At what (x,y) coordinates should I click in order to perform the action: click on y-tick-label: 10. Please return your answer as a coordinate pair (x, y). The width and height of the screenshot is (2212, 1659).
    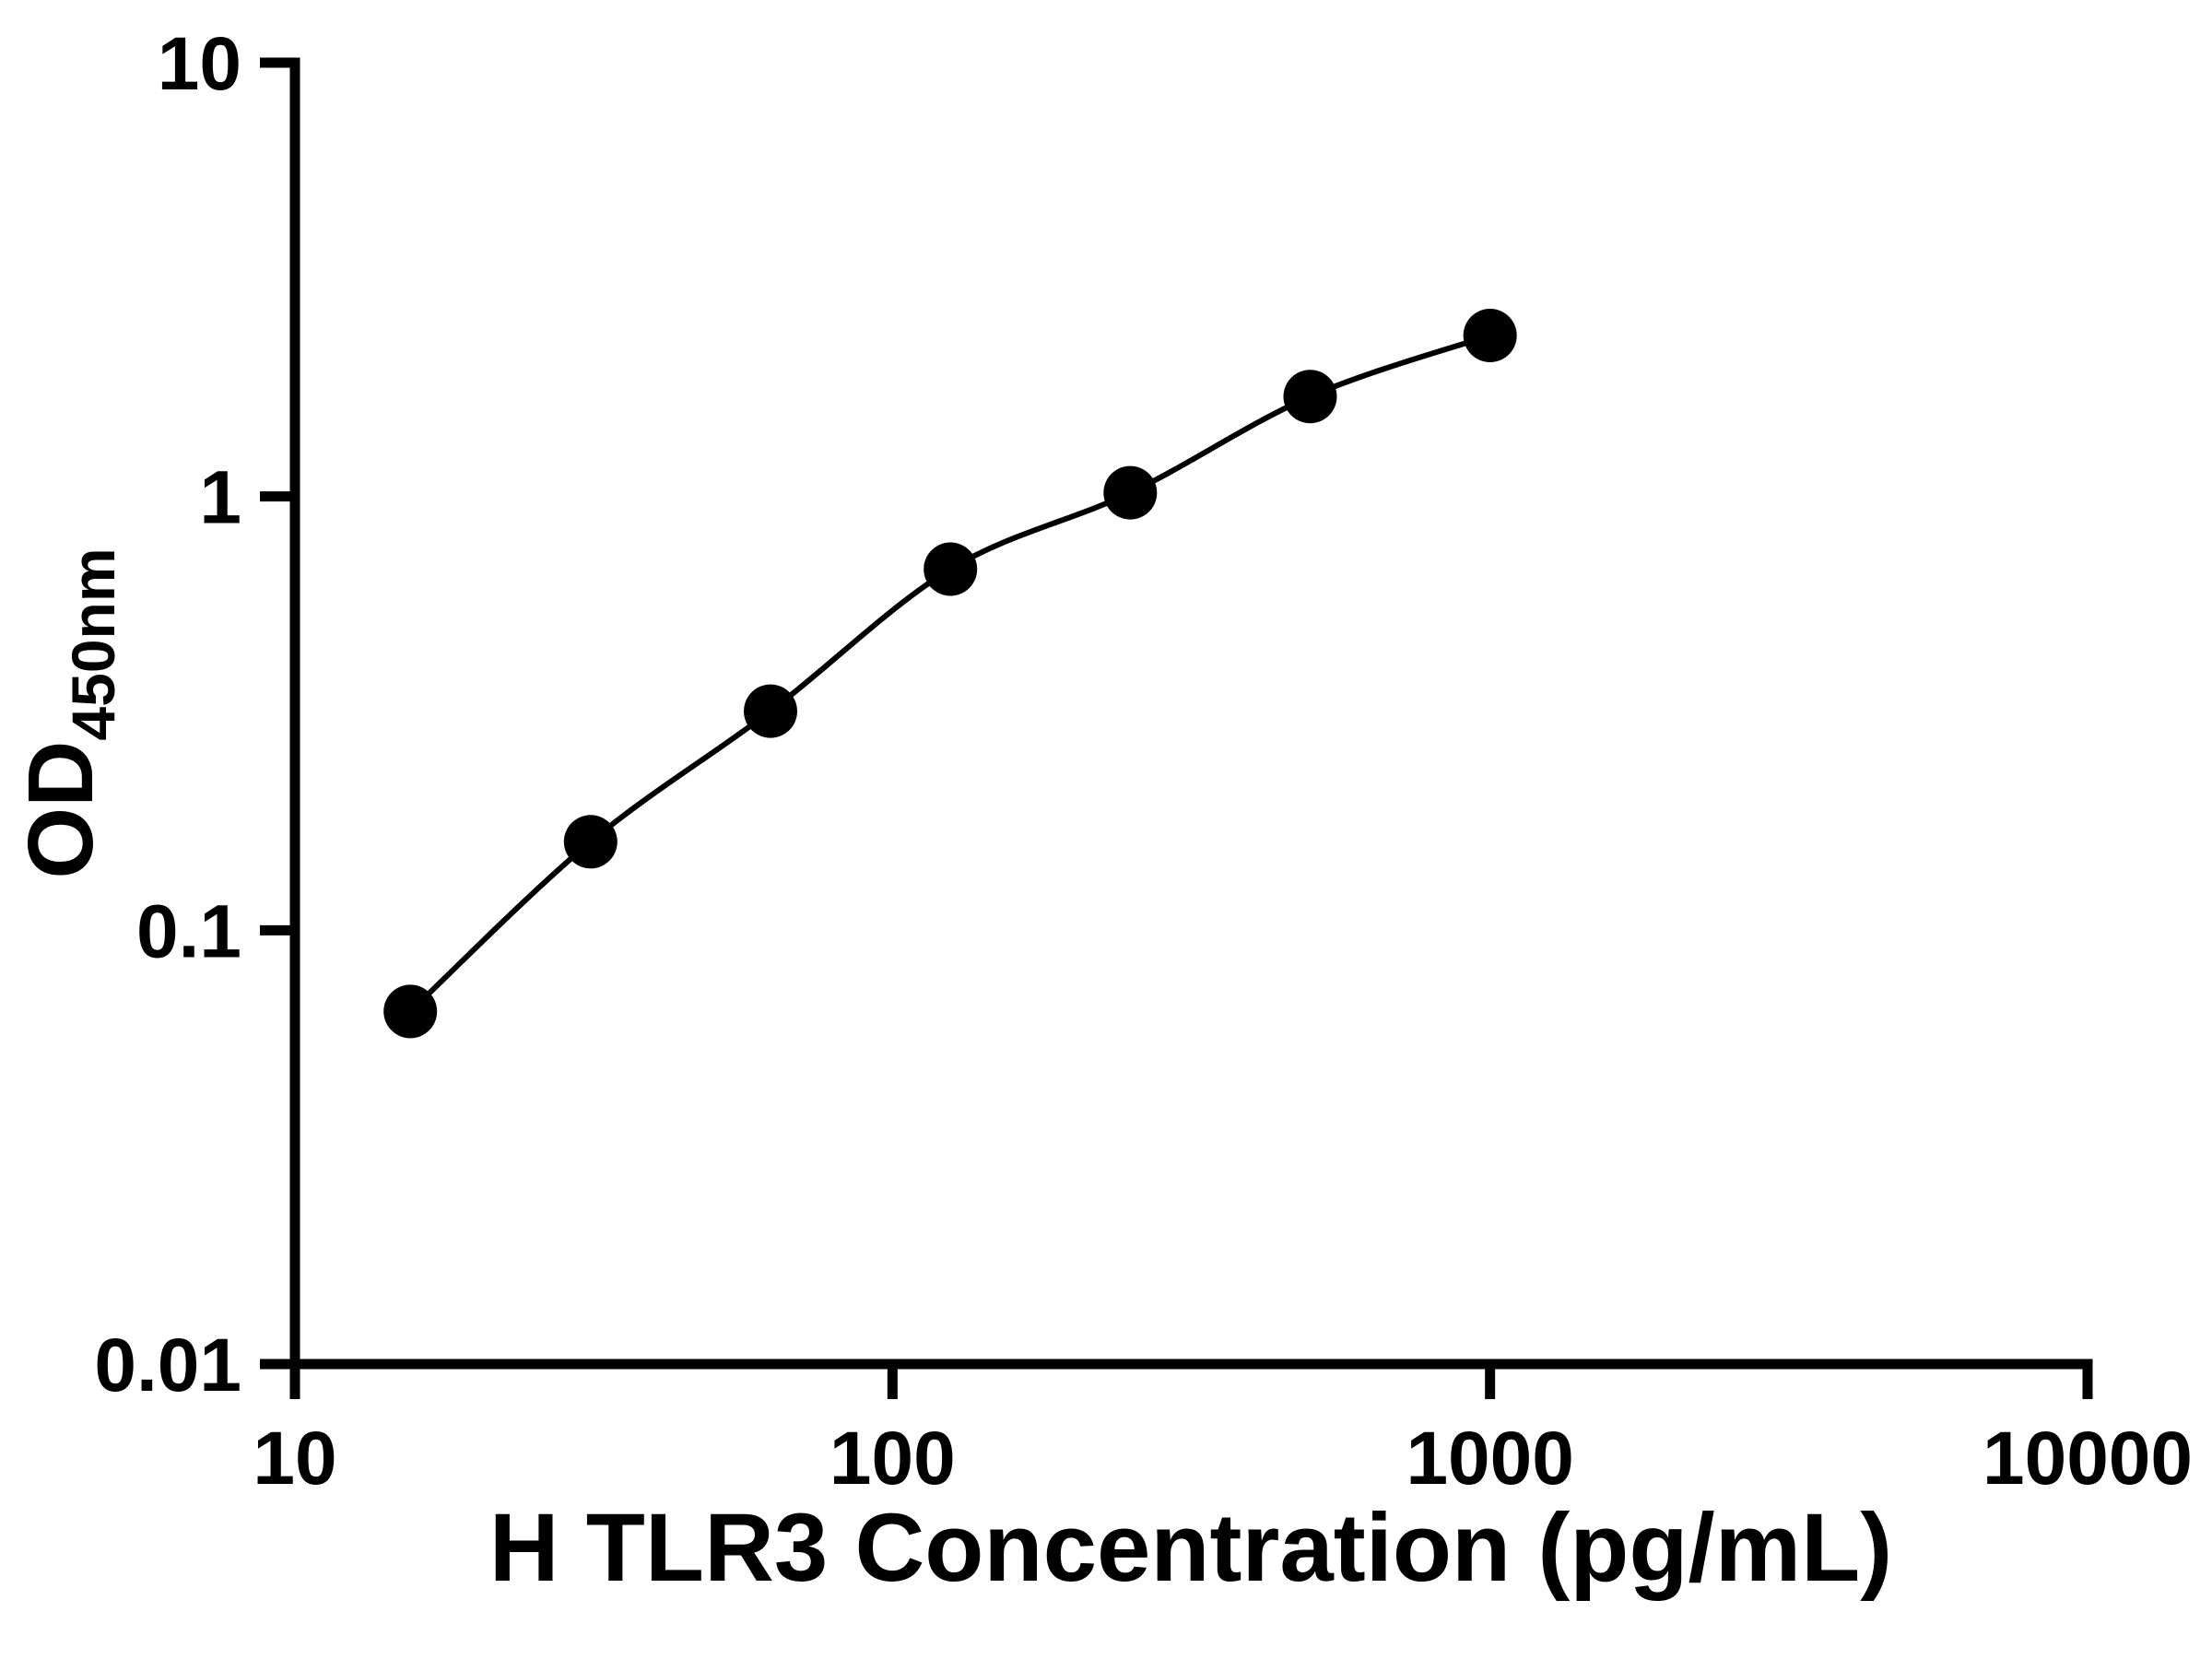
    Looking at the image, I should click on (199, 64).